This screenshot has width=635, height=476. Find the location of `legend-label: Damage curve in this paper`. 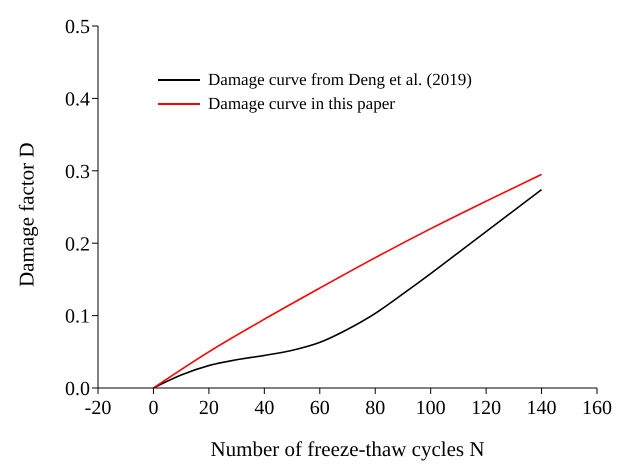

legend-label: Damage curve in this paper is located at coordinates (301, 104).